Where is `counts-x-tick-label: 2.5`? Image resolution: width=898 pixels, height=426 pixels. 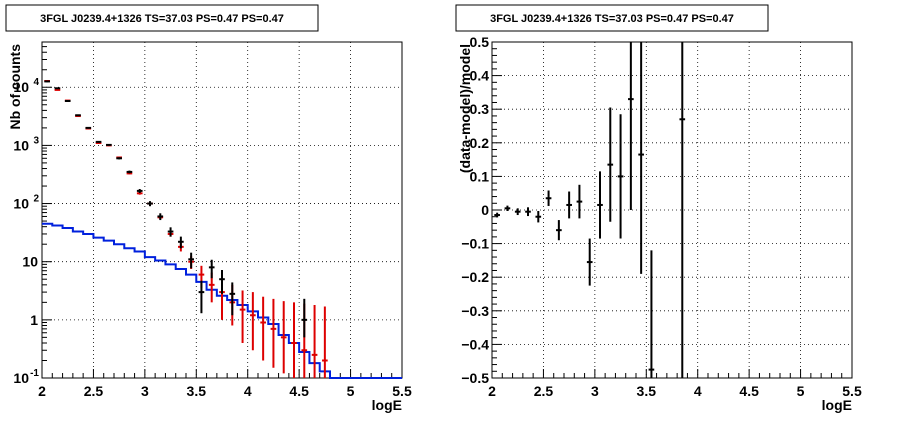
counts-x-tick-label: 2.5 is located at coordinates (94, 391).